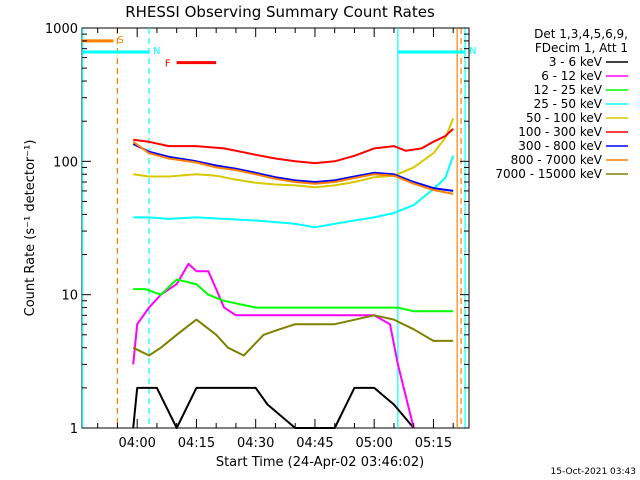  I want to click on legend-header: Det 1,3,4,5,6,9,, so click(581, 34).